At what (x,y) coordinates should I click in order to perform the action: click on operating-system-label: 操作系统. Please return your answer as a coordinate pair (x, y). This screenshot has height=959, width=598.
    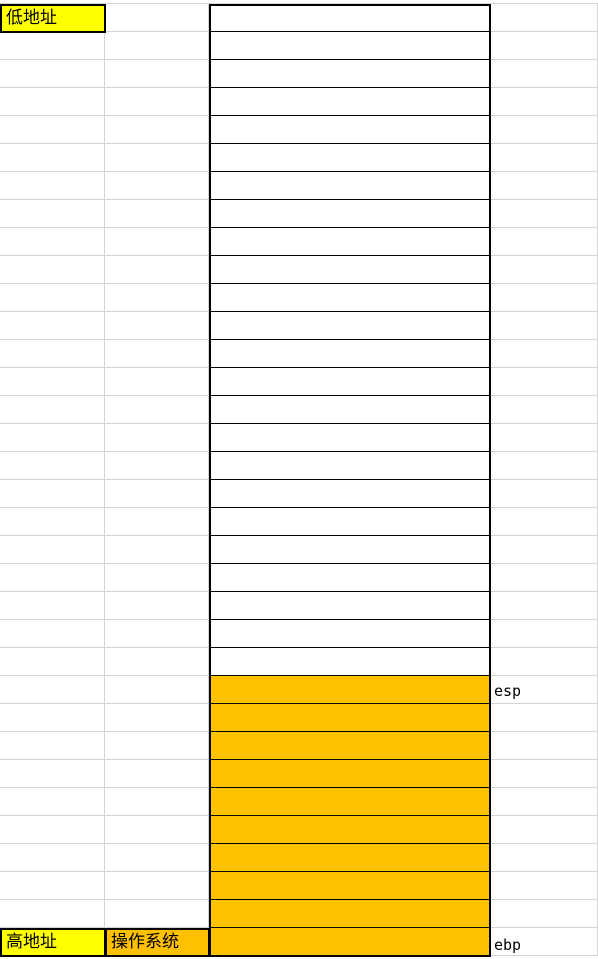
    Looking at the image, I should click on (157, 942).